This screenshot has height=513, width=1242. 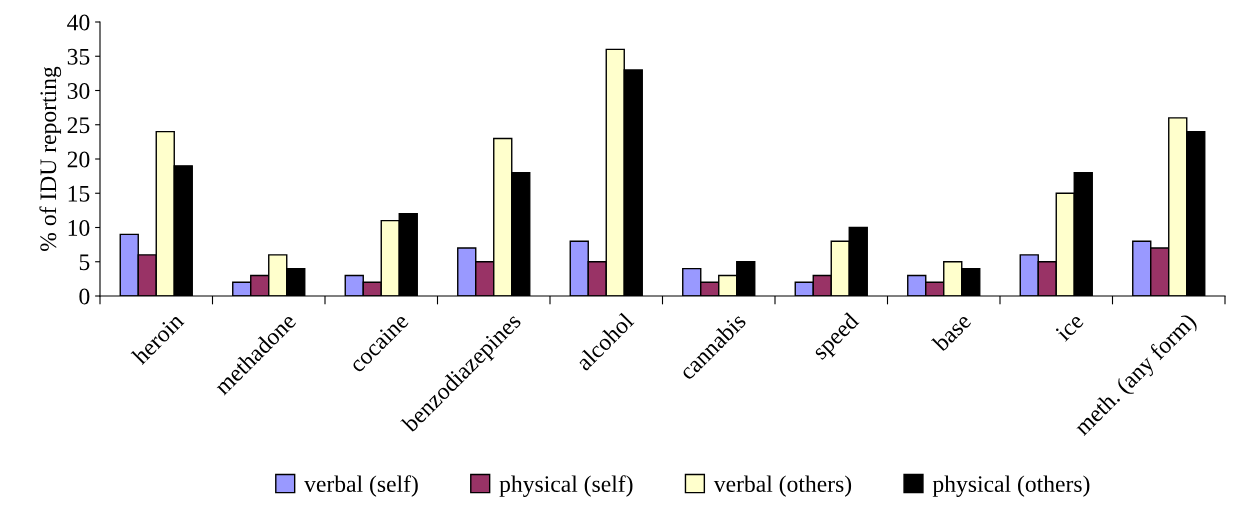 I want to click on y-tick-label: 0, so click(x=84, y=296).